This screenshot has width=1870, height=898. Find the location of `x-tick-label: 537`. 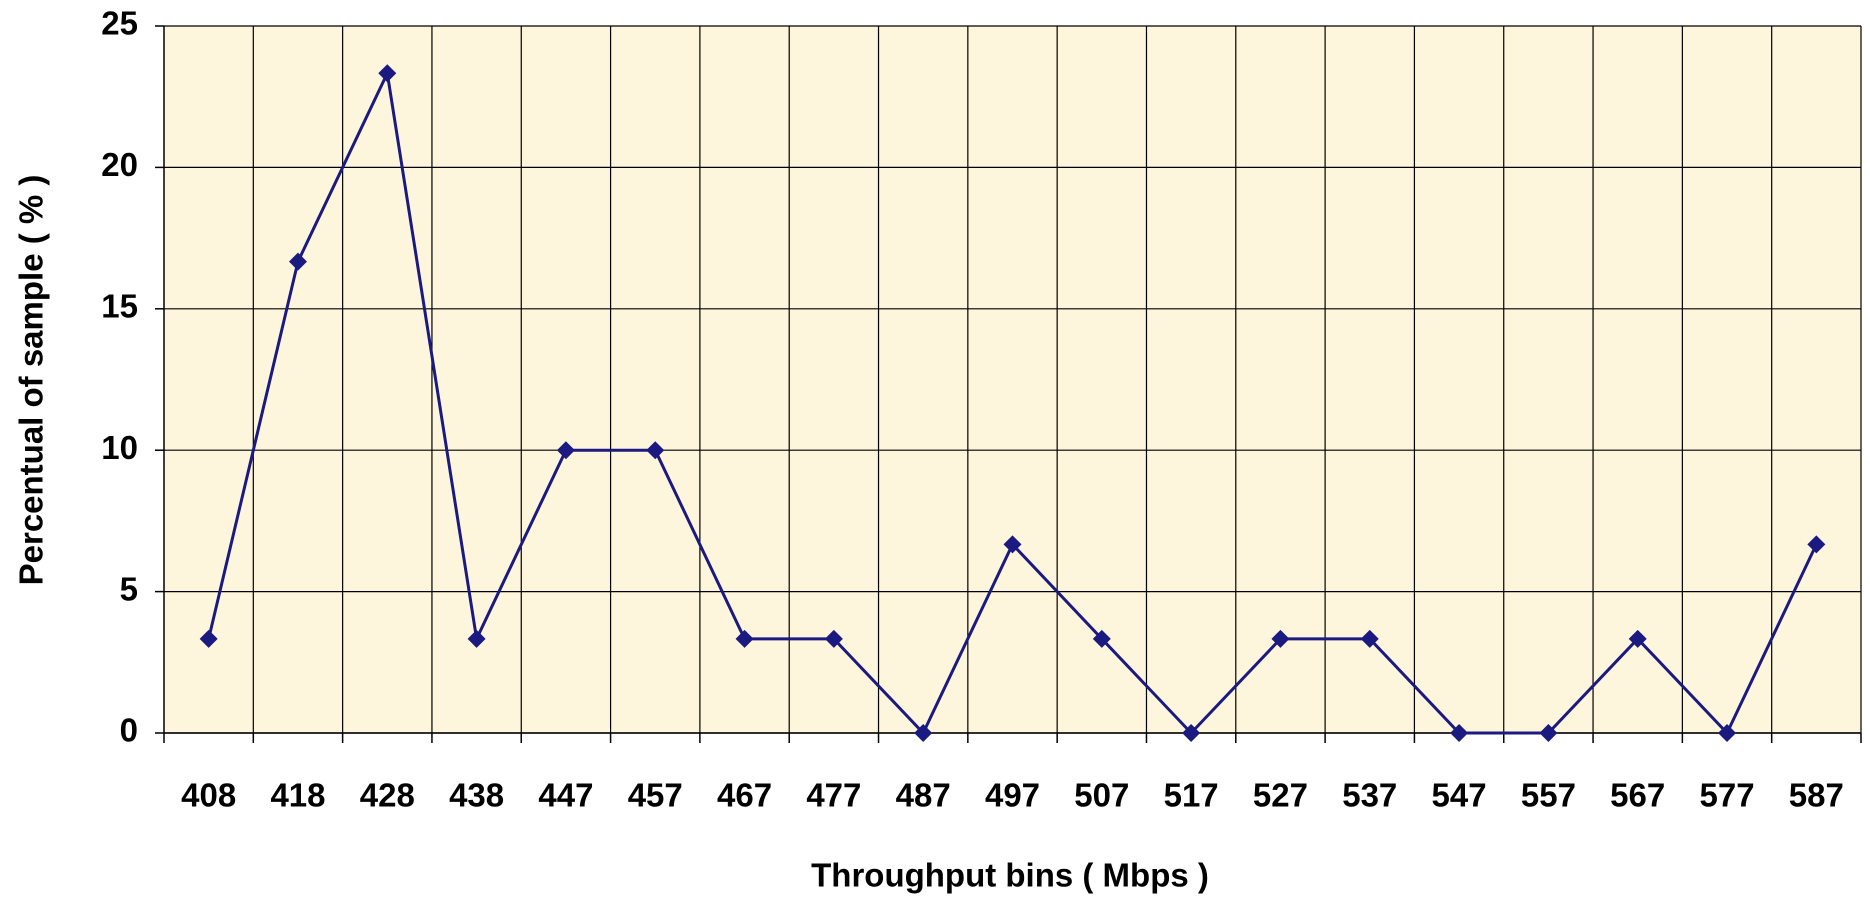

x-tick-label: 537 is located at coordinates (1369, 795).